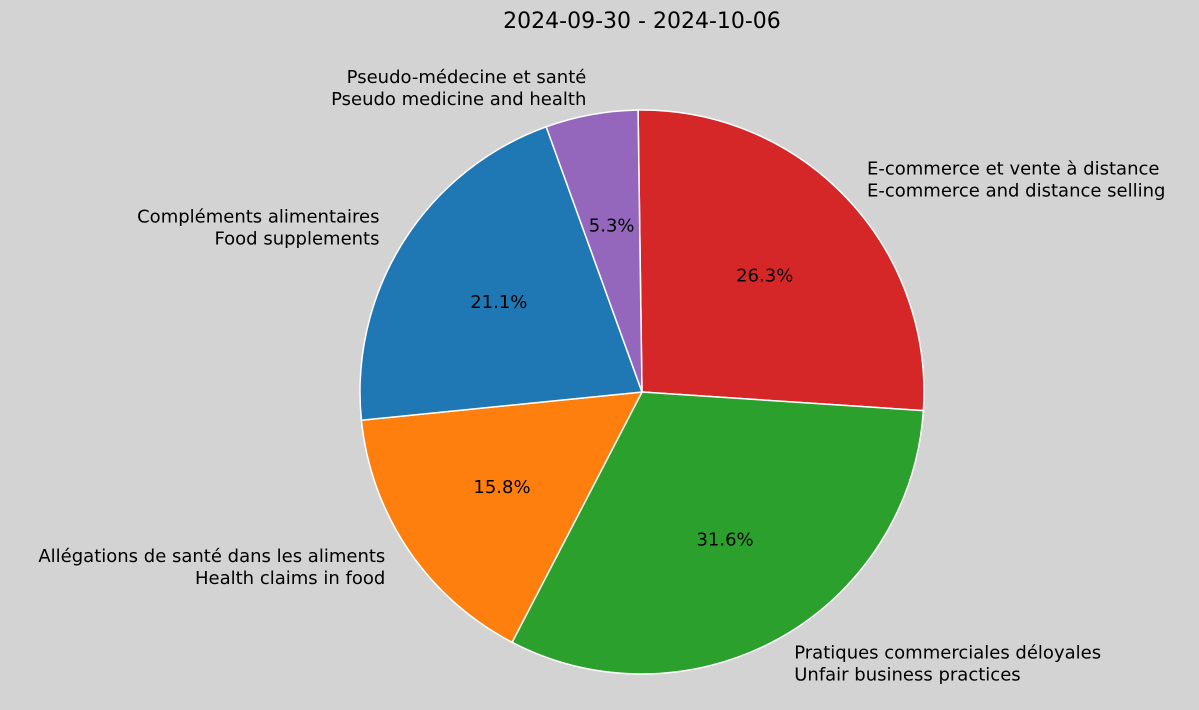  What do you see at coordinates (501, 487) in the screenshot?
I see `slice-percentage-label: 15.8%` at bounding box center [501, 487].